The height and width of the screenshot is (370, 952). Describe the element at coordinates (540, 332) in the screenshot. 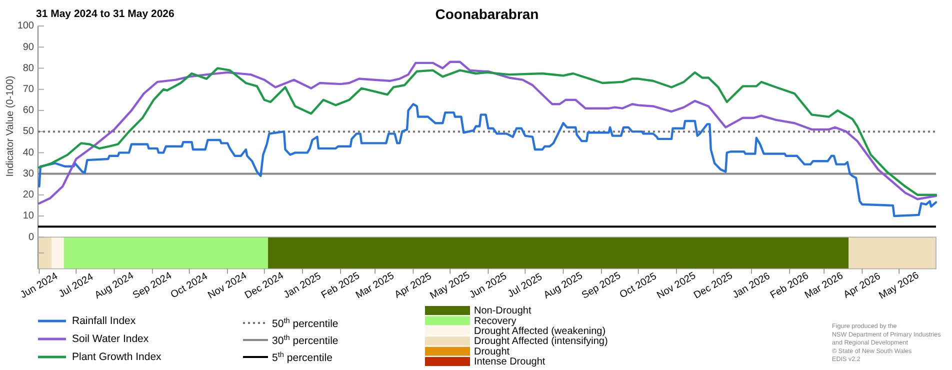

I see `text: Drought Affected (weakening)` at that location.